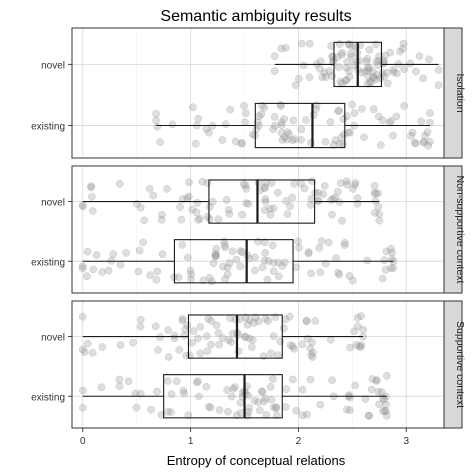 The width and height of the screenshot is (474, 474). I want to click on facet-strip, so click(453, 364).